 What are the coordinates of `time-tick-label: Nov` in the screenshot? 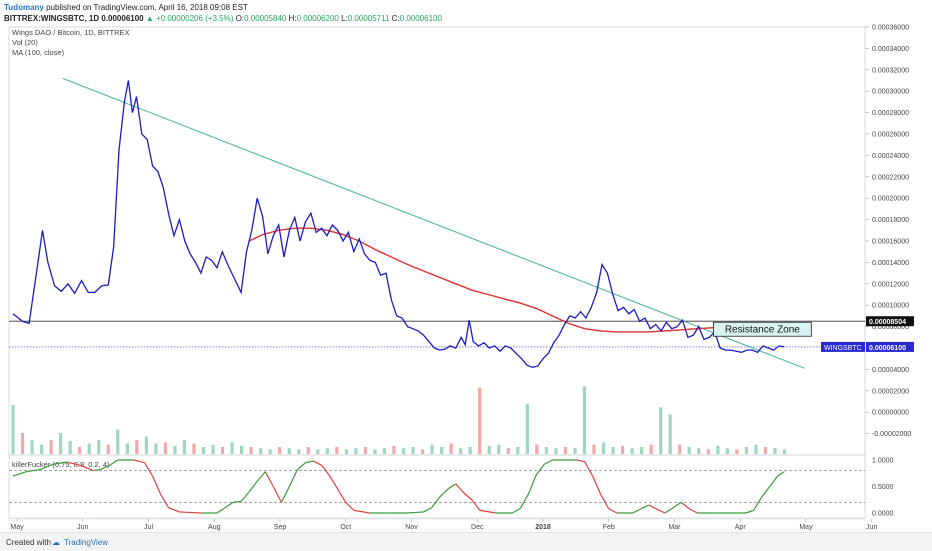 It's located at (411, 527).